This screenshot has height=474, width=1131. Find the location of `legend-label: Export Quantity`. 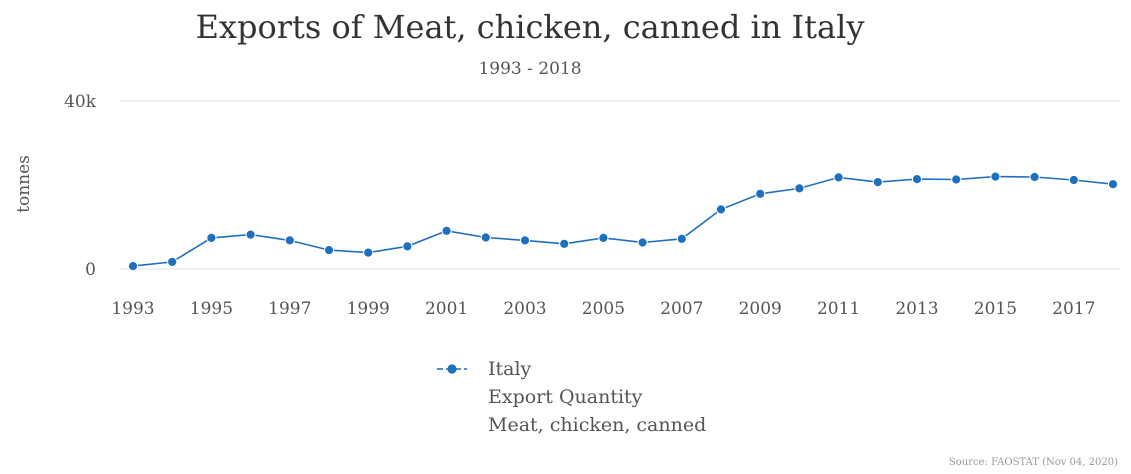

legend-label: Export Quantity is located at coordinates (565, 397).